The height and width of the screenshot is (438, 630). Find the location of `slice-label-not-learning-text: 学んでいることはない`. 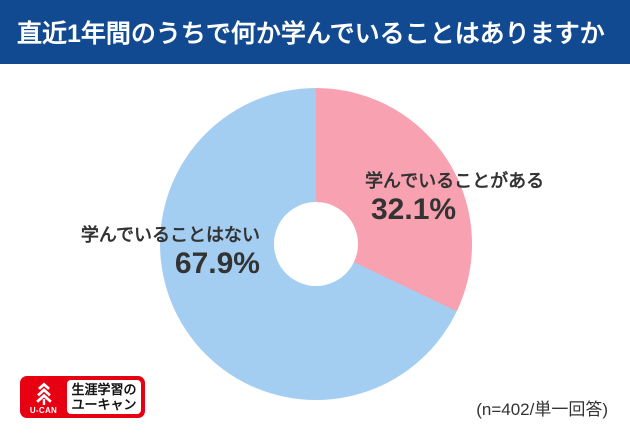

slice-label-not-learning-text: 学んでいることはない is located at coordinates (170, 235).